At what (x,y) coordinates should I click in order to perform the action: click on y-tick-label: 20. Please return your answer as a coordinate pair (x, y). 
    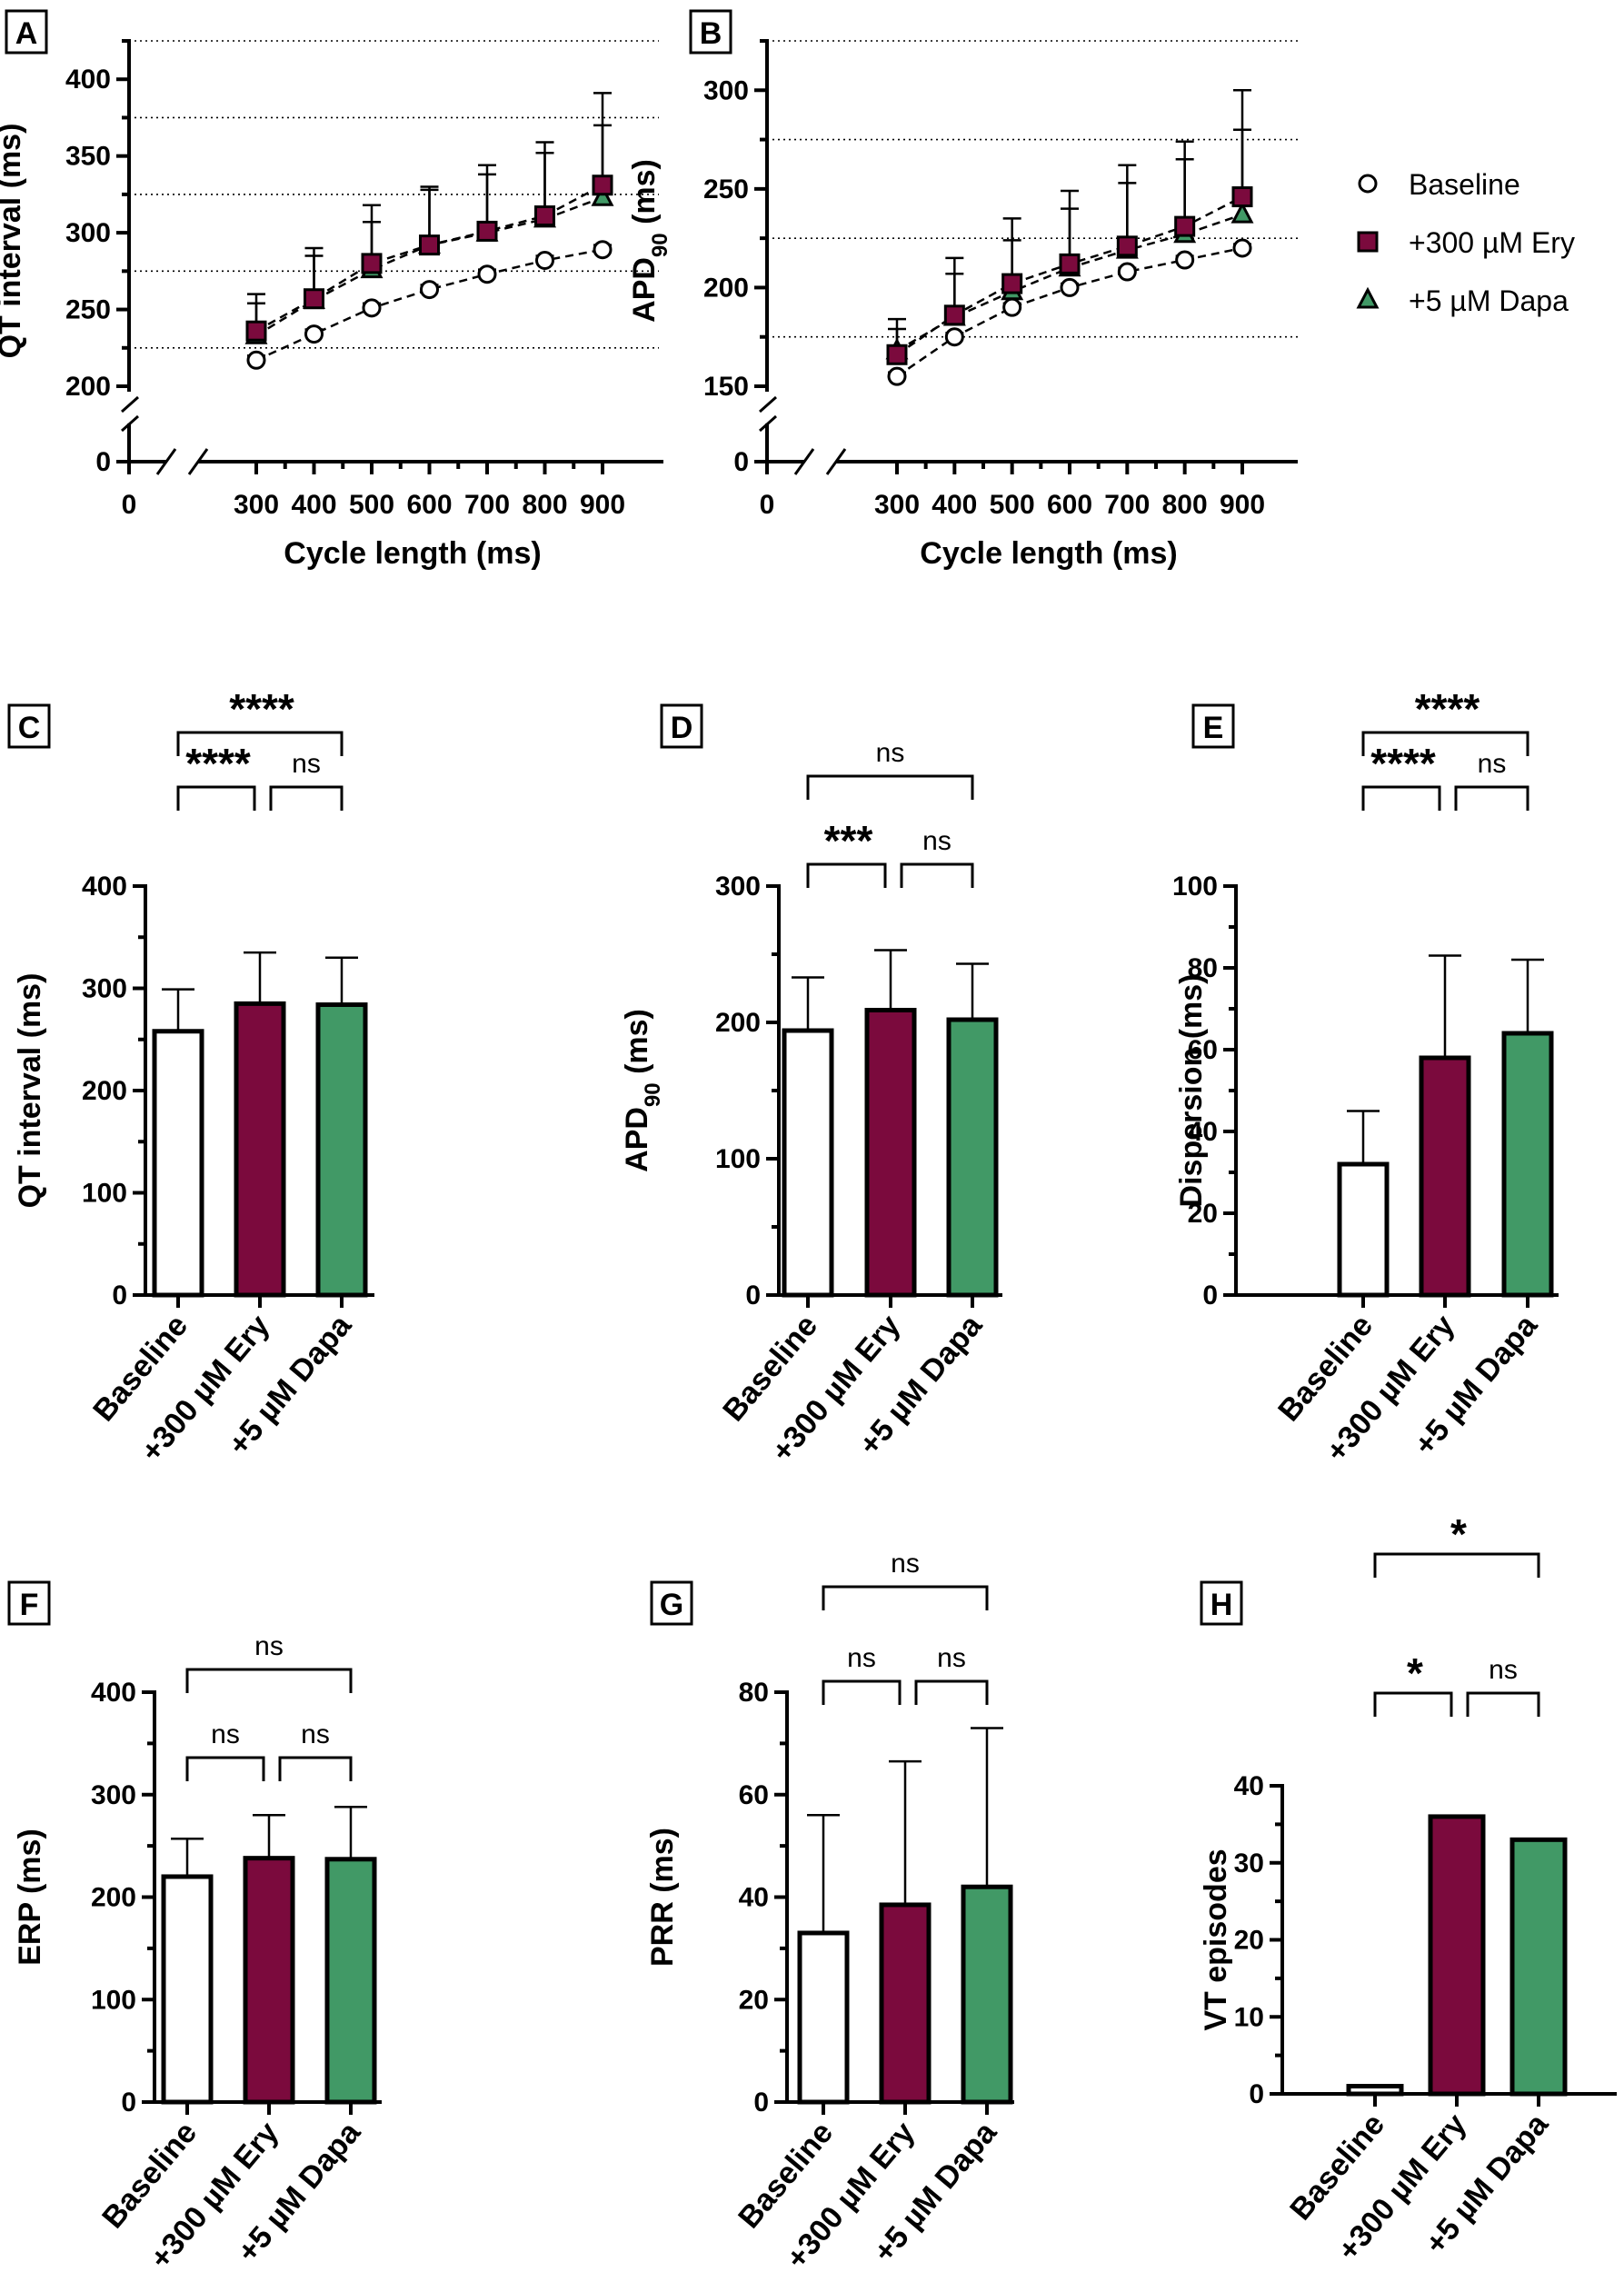
    Looking at the image, I should click on (1249, 1941).